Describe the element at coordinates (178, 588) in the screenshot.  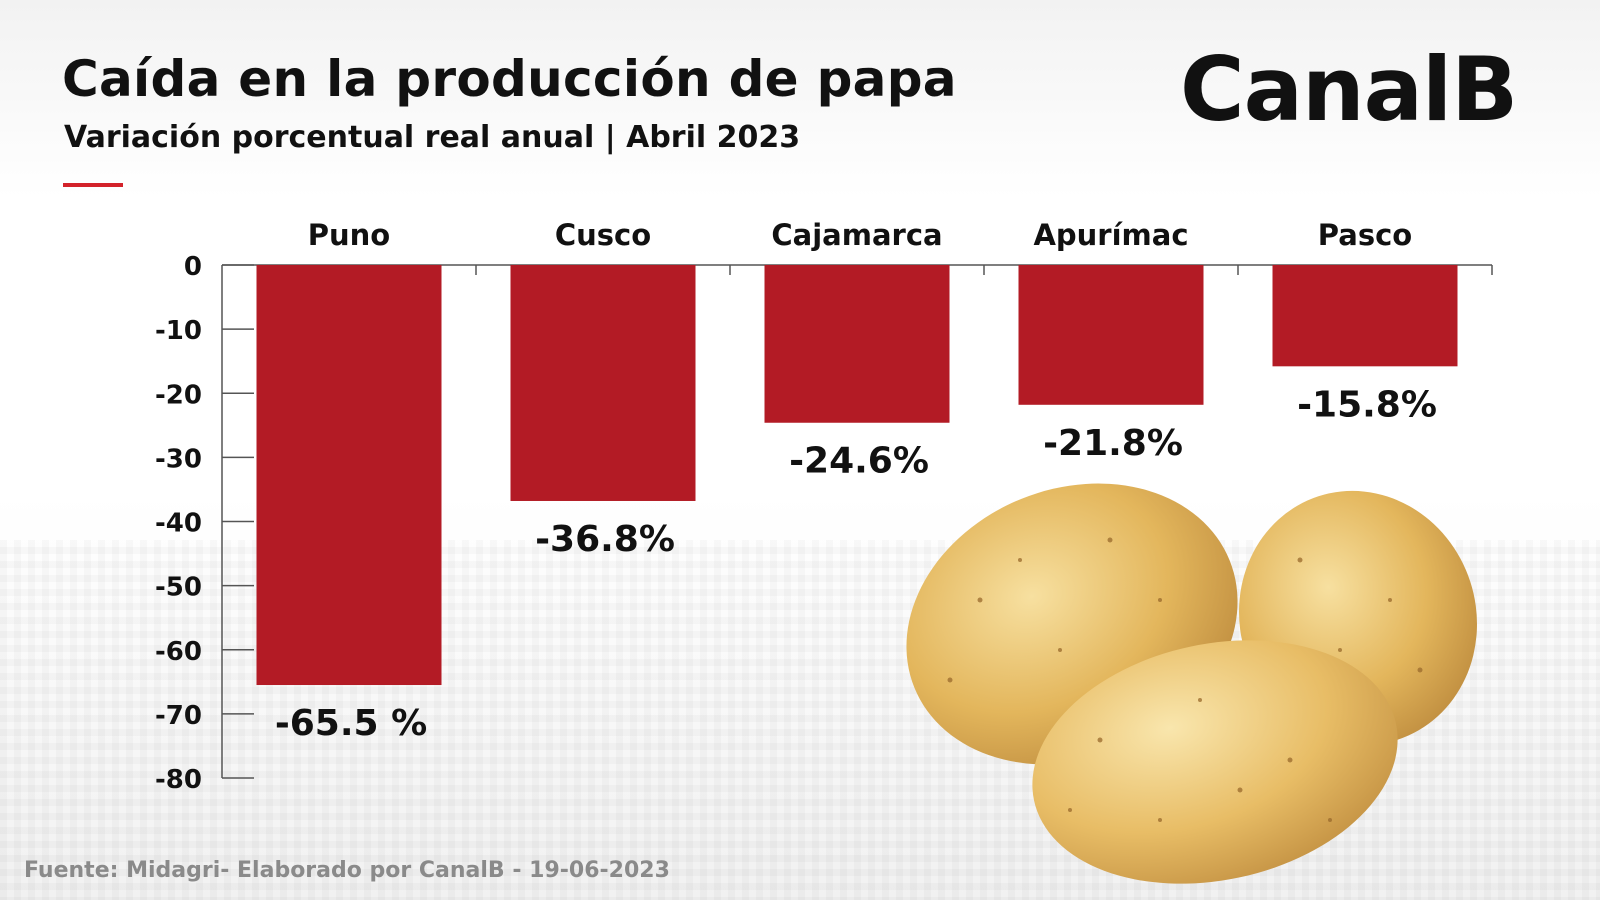
I see `y-tick-label: -50` at that location.